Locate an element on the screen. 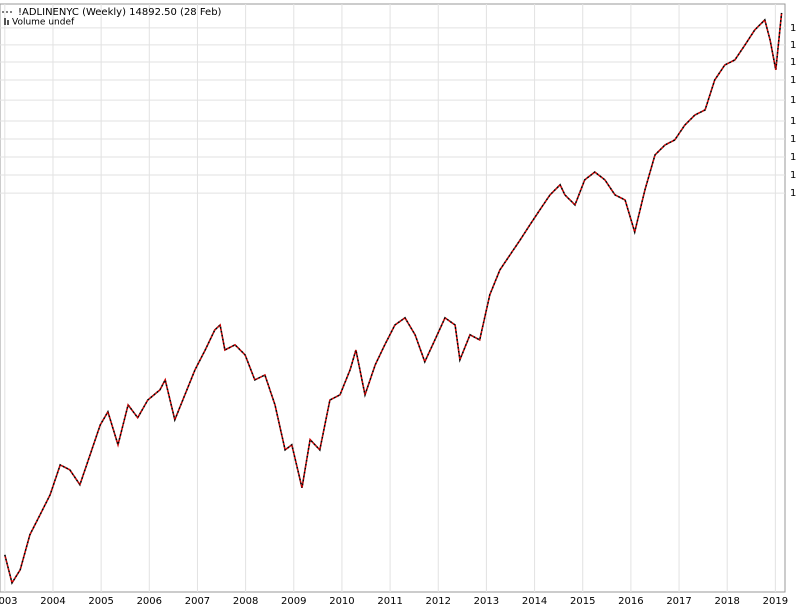 The height and width of the screenshot is (609, 798). x-tick-label: 2007 is located at coordinates (197, 601).